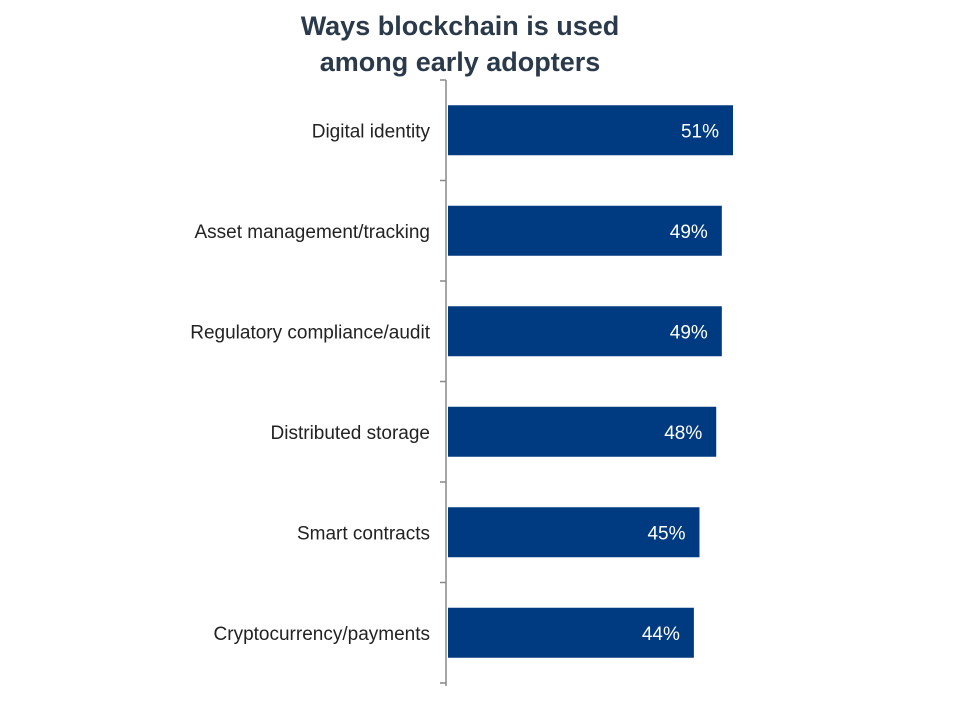 The width and height of the screenshot is (960, 720). I want to click on category-label: Distributed storage, so click(350, 433).